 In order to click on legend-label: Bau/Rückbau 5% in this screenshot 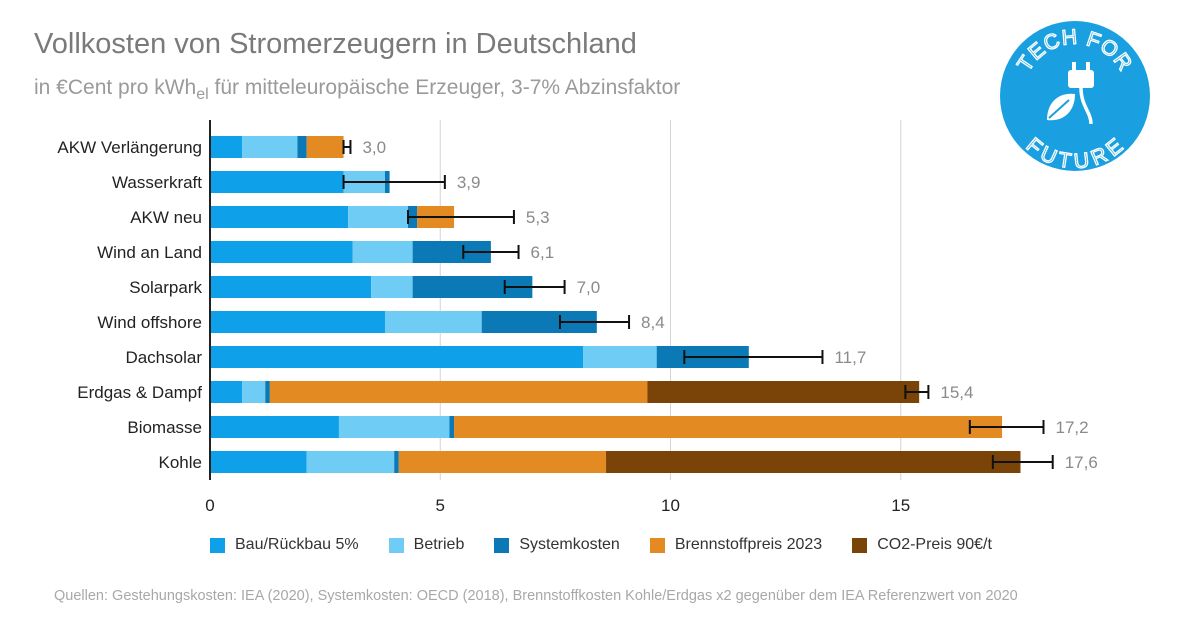, I will do `click(297, 544)`.